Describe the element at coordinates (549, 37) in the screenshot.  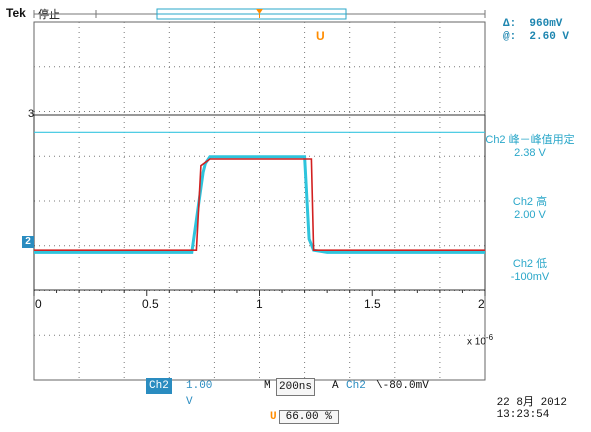
I see `at-value: 2.60 V` at that location.